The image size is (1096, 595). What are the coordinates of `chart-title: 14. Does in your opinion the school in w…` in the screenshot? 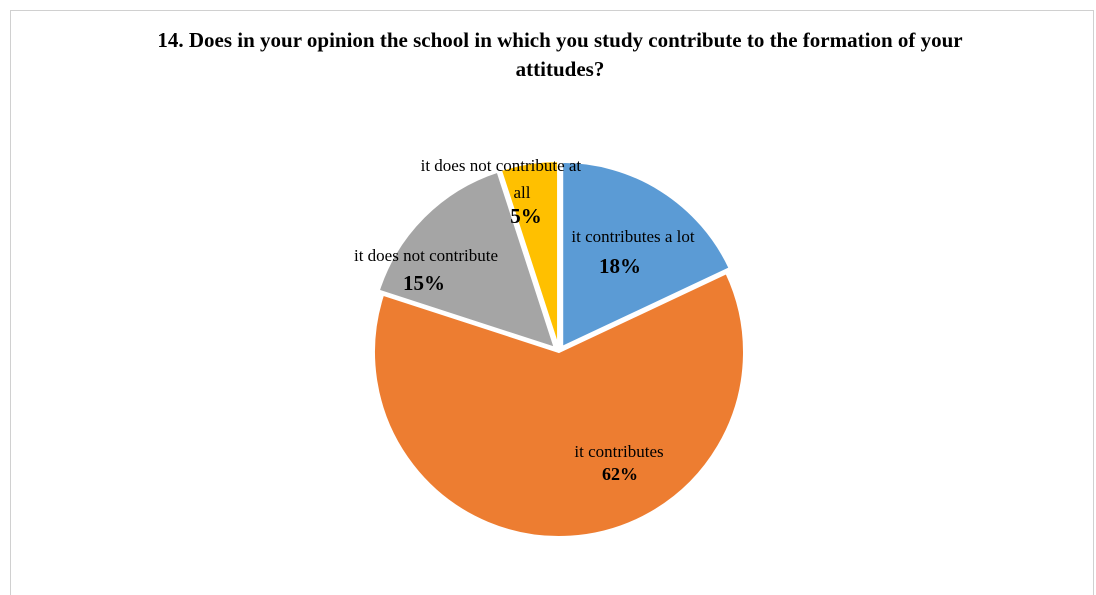 It's located at (560, 54).